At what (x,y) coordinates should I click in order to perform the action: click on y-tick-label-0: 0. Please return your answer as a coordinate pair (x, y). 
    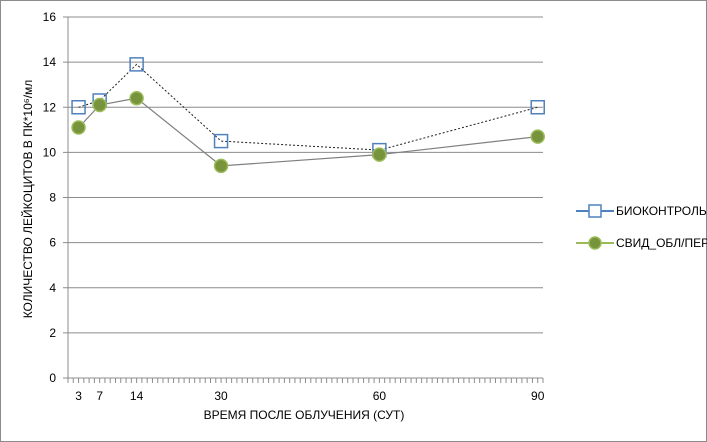
    Looking at the image, I should click on (52, 378).